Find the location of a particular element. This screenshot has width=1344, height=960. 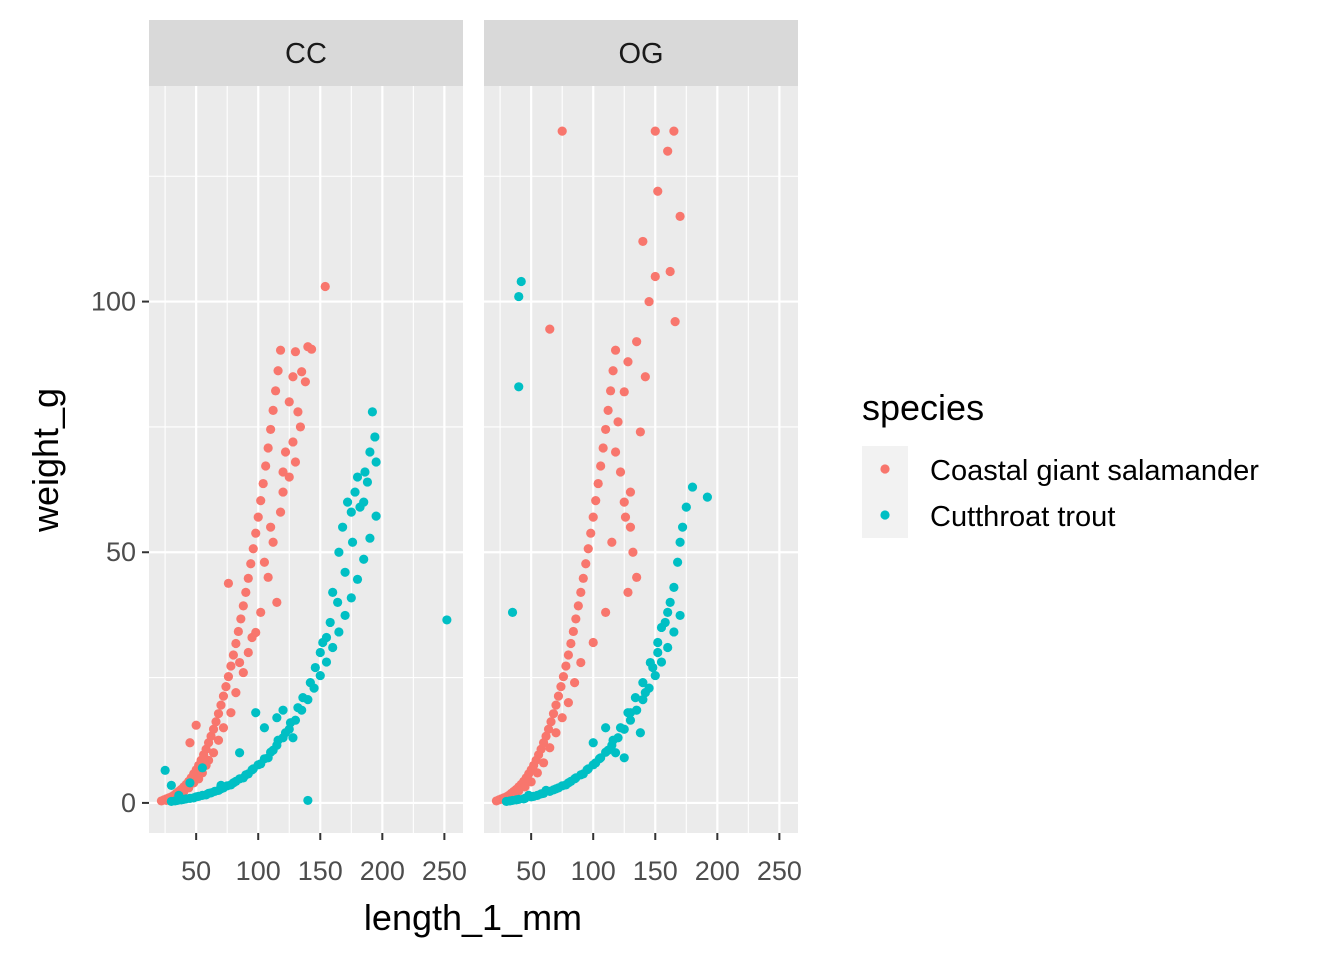

legend-label-salamander: Coastal giant salamander is located at coordinates (1094, 471).